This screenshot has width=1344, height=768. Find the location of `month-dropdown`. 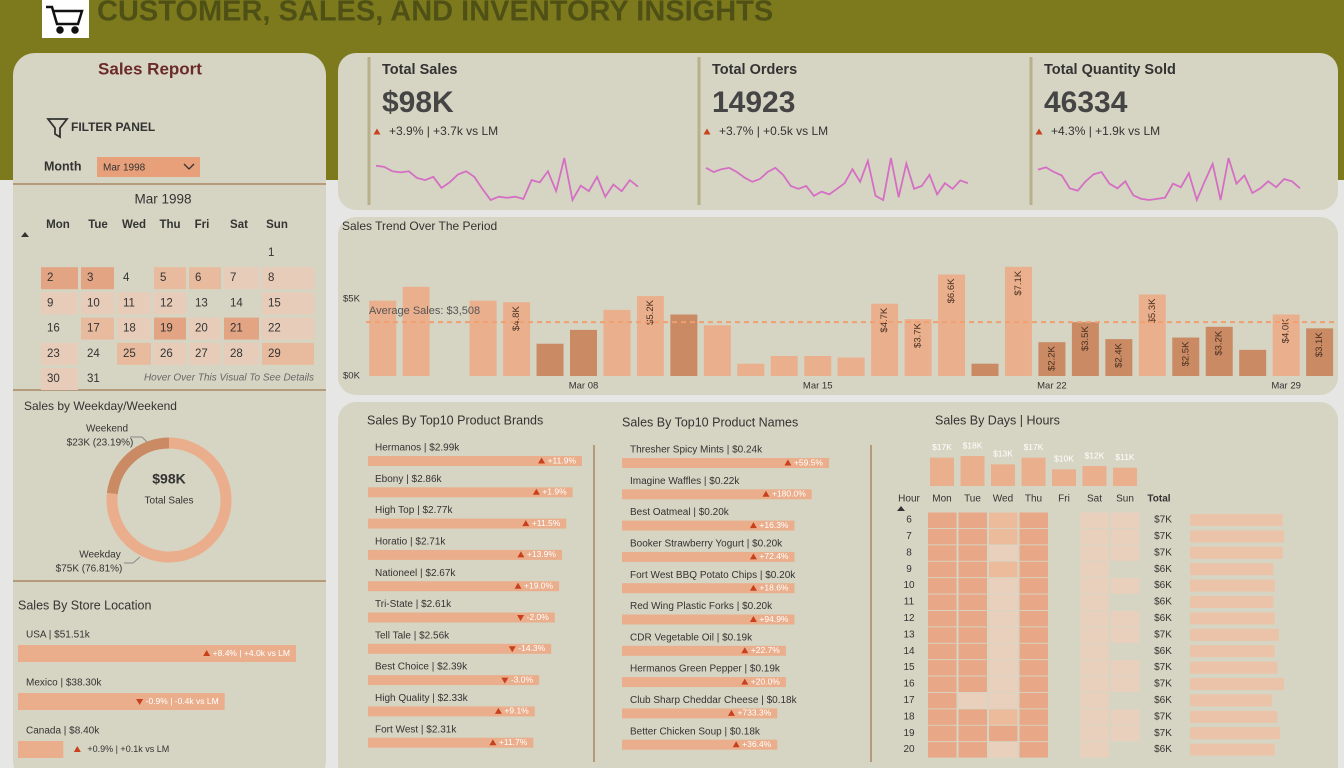

month-dropdown is located at coordinates (148, 167).